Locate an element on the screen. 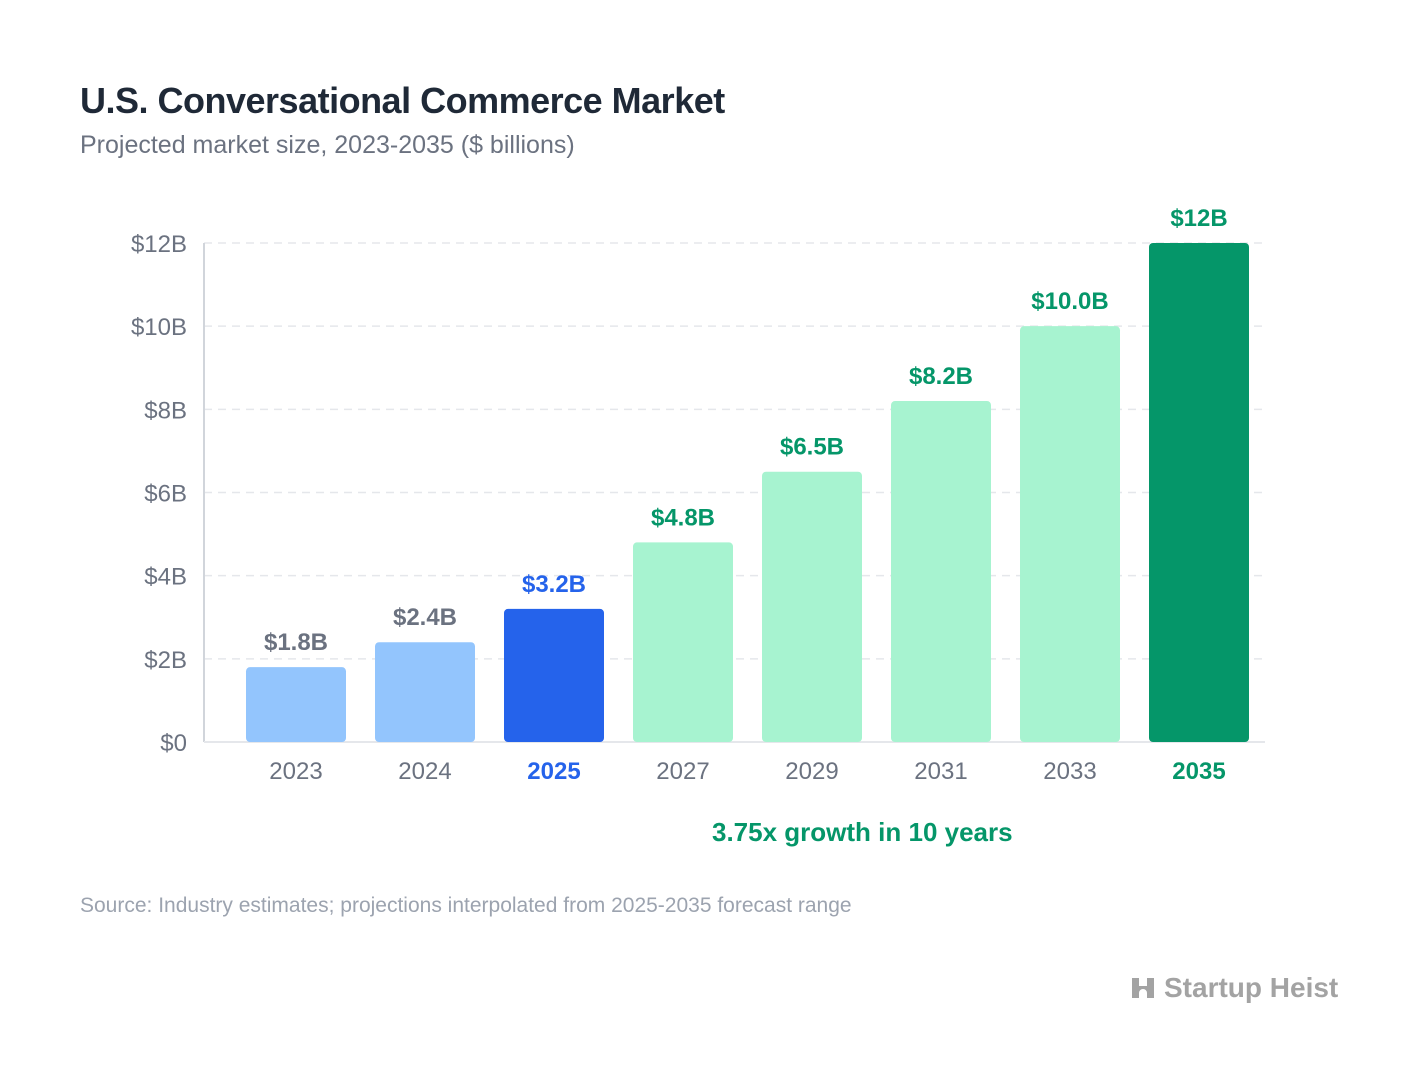  y-tick-label: $10B is located at coordinates (159, 327).